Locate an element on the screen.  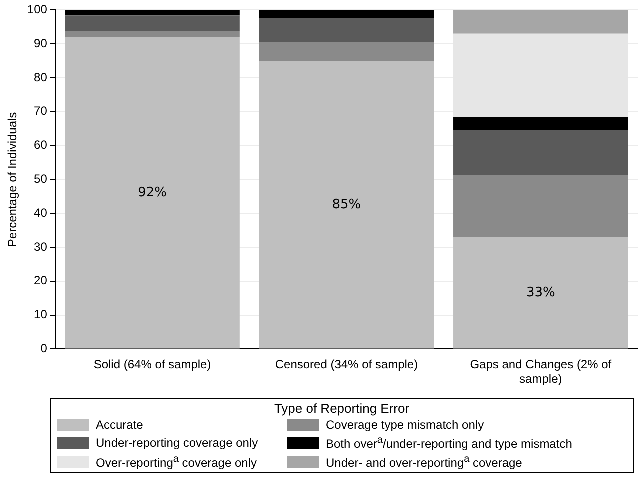
legend-title: Type of Reporting Error is located at coordinates (342, 408).